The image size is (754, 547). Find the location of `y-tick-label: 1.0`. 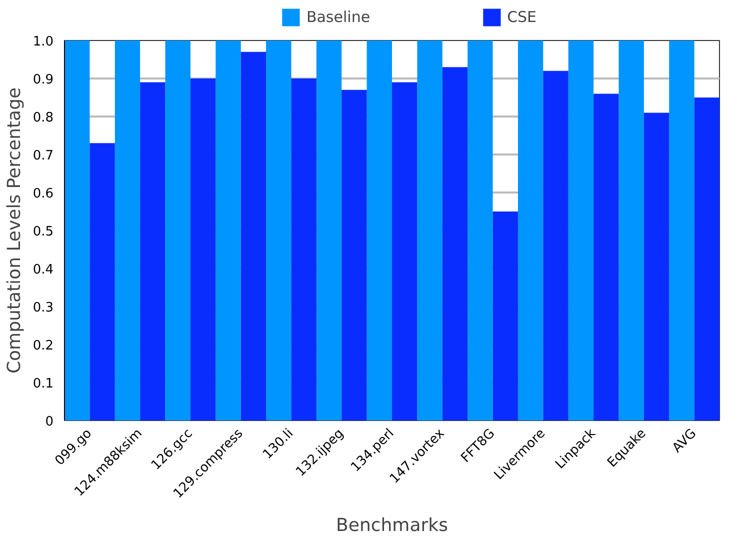

y-tick-label: 1.0 is located at coordinates (43, 42).